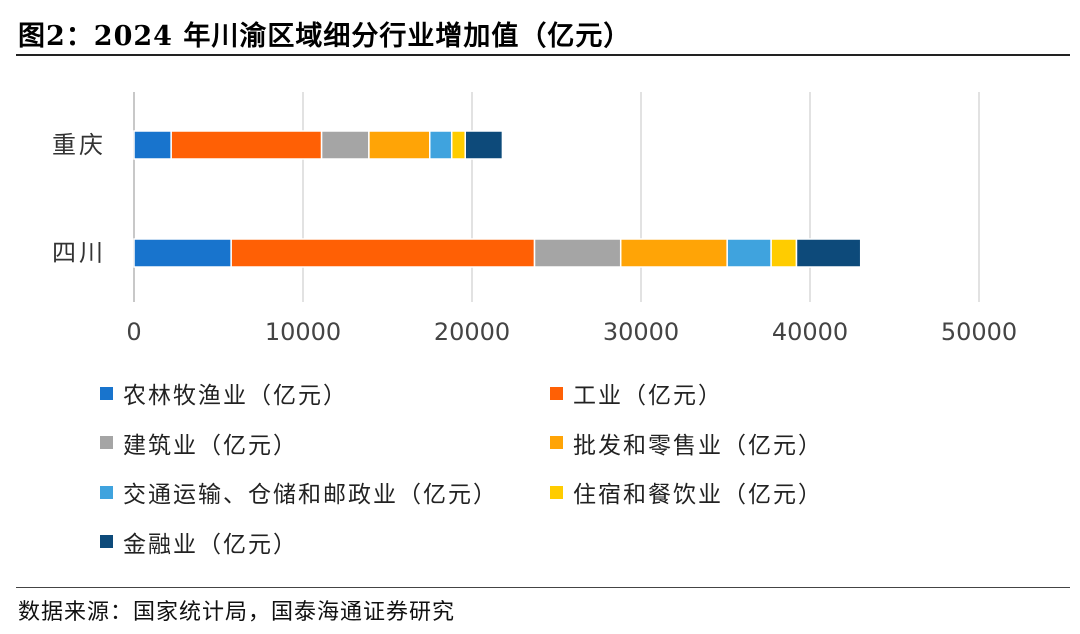 The height and width of the screenshot is (634, 1080). Describe the element at coordinates (79, 253) in the screenshot. I see `category-label: 四川` at that location.